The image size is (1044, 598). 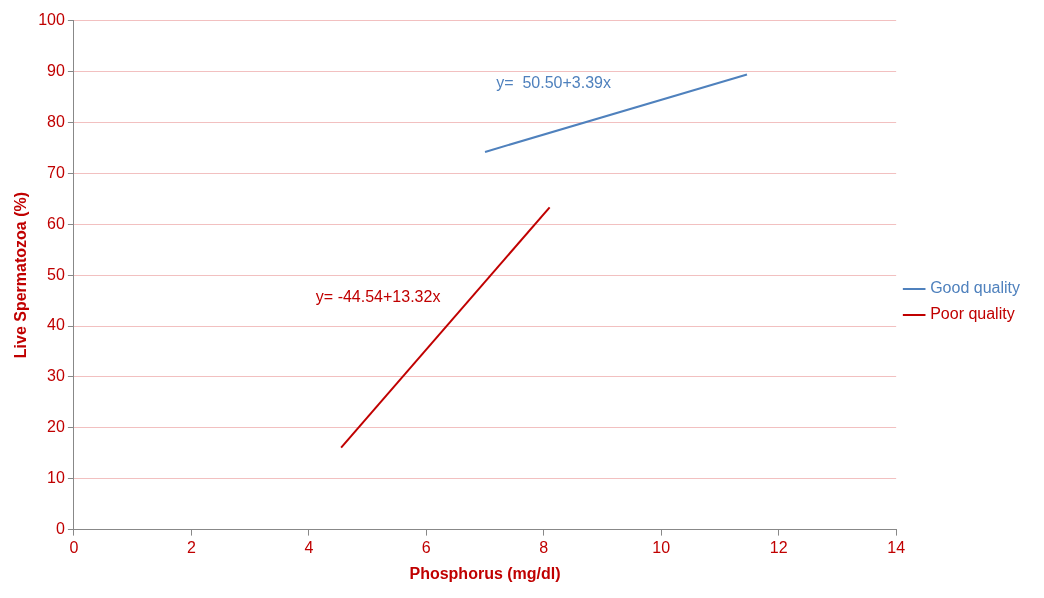 I want to click on y-axis-title: Live Spermatozoa (%), so click(x=21, y=275).